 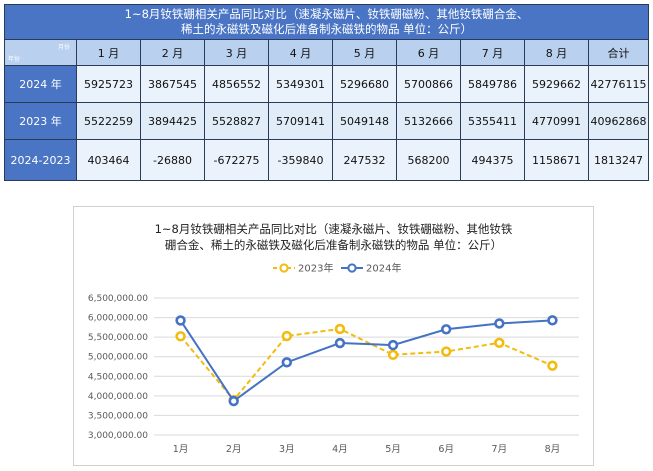 What do you see at coordinates (118, 436) in the screenshot?
I see `y-tick-label: 3,000,000.00` at bounding box center [118, 436].